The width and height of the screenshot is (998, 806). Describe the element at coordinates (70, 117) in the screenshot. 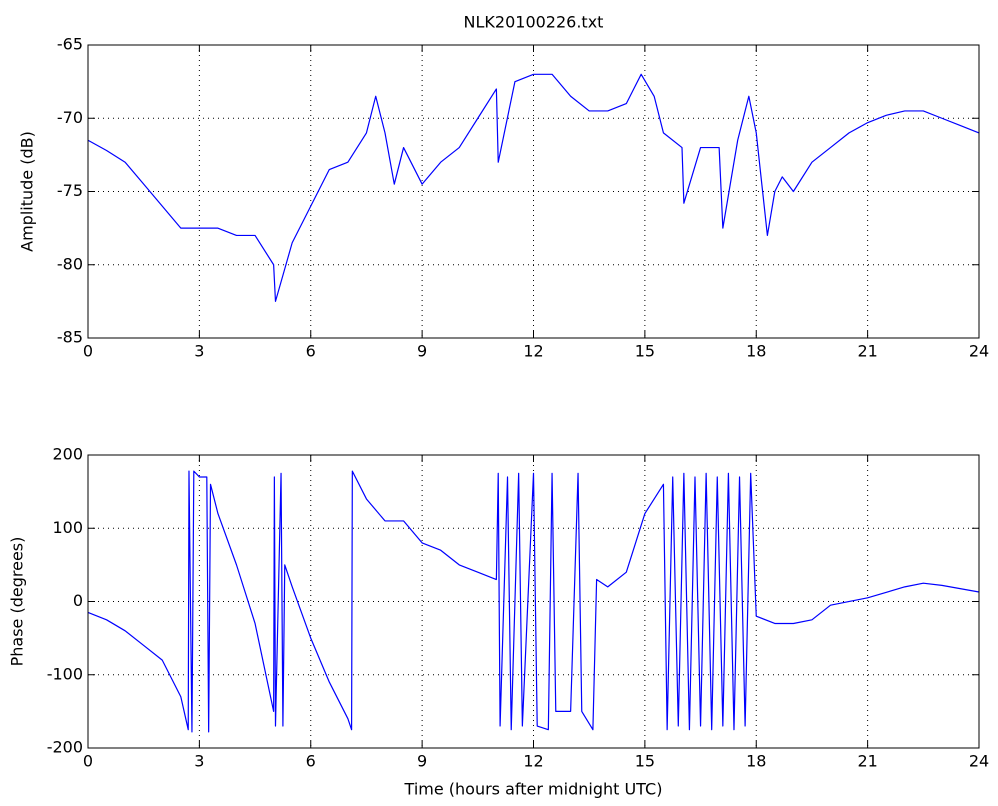

I see `y-tick-label: -70` at that location.